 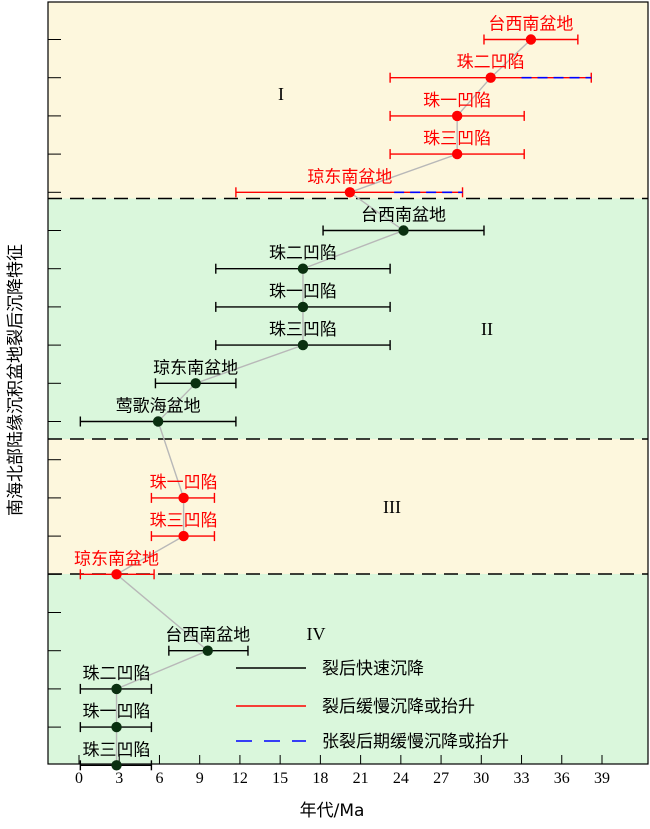 What do you see at coordinates (373, 669) in the screenshot?
I see `legend-label-1: 裂后快速沉降` at bounding box center [373, 669].